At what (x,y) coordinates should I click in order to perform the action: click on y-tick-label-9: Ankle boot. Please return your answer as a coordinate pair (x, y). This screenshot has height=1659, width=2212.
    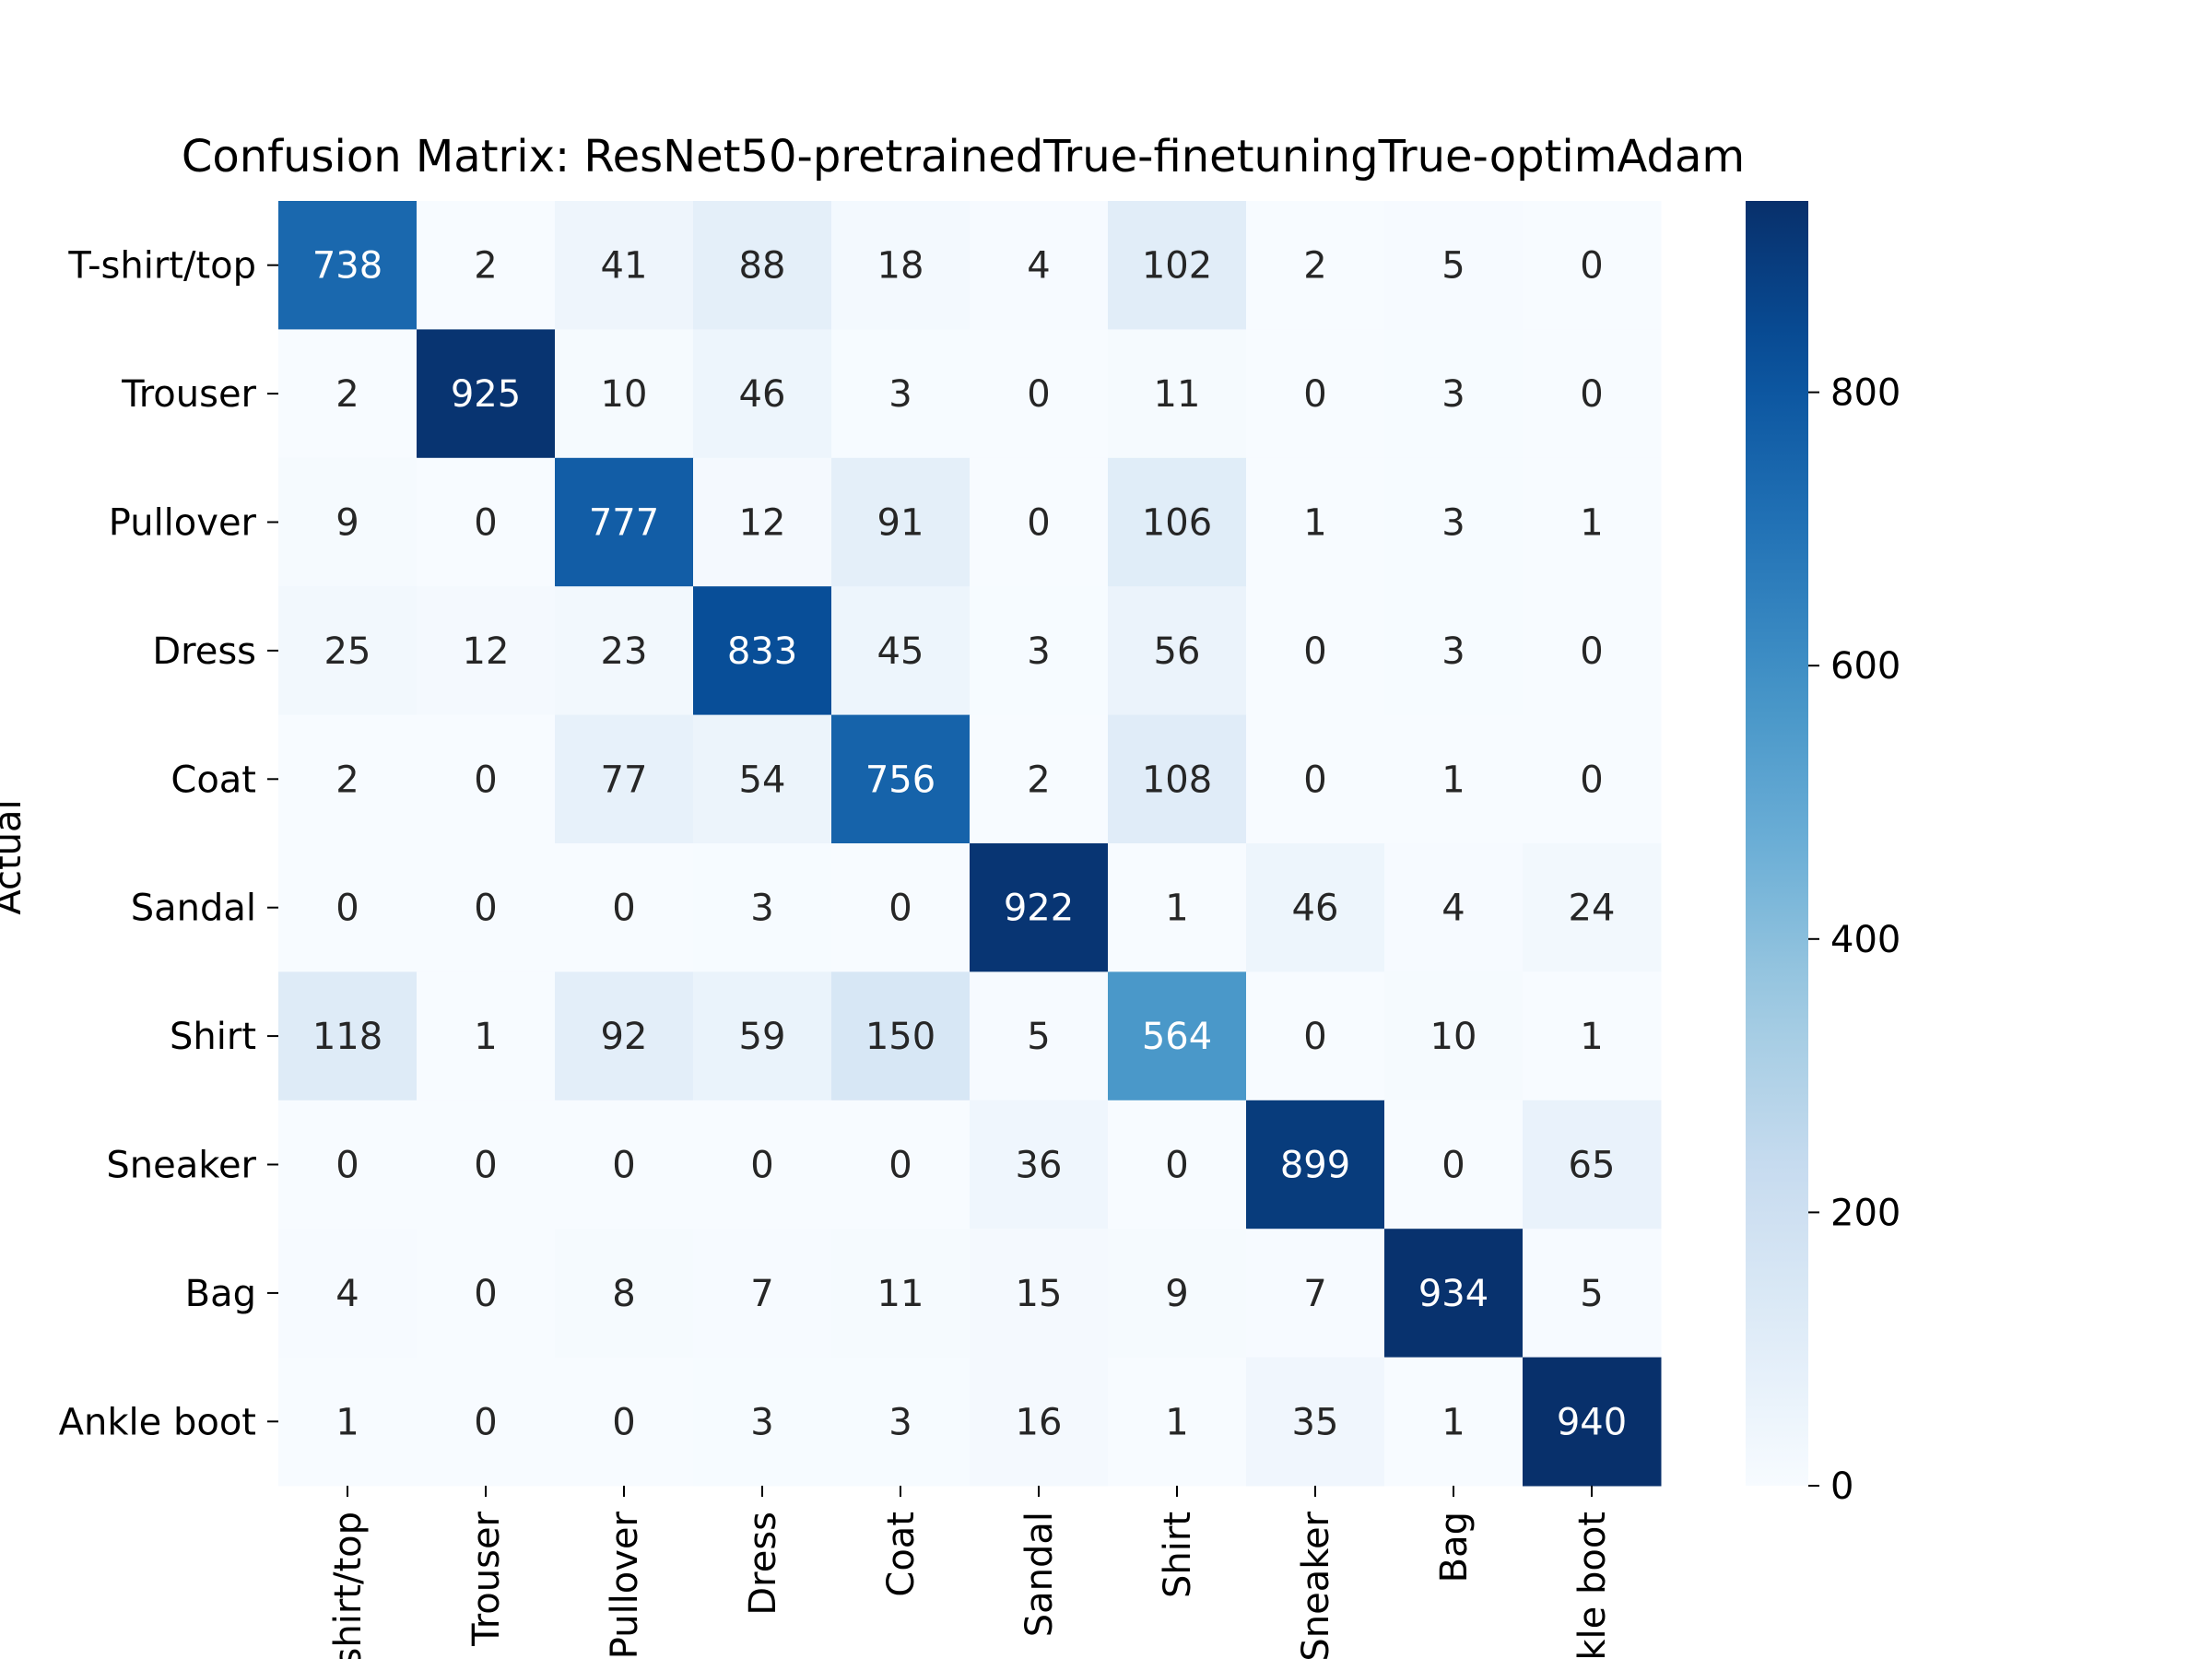
    Looking at the image, I should click on (157, 1422).